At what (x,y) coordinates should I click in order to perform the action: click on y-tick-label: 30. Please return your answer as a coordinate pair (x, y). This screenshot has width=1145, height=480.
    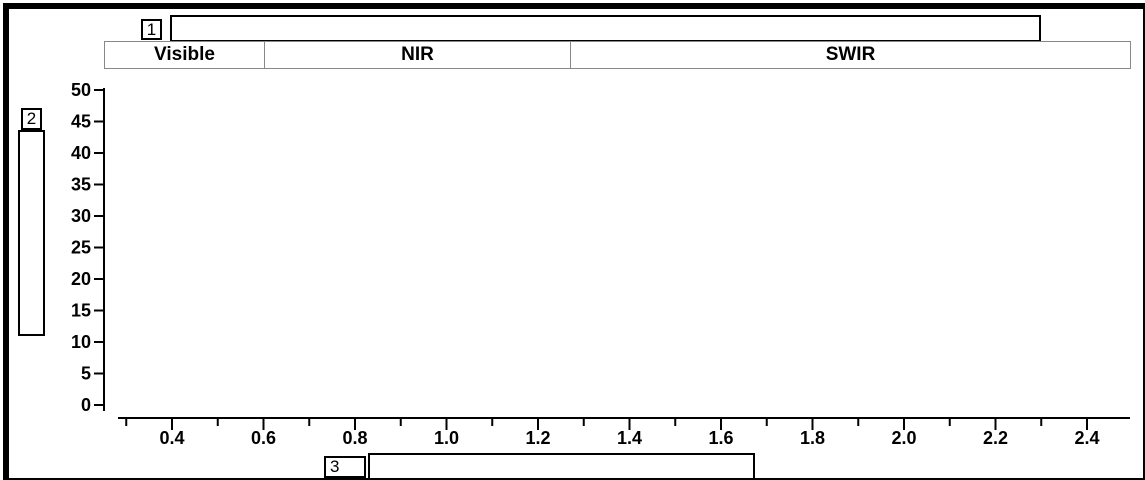
    Looking at the image, I should click on (81, 216).